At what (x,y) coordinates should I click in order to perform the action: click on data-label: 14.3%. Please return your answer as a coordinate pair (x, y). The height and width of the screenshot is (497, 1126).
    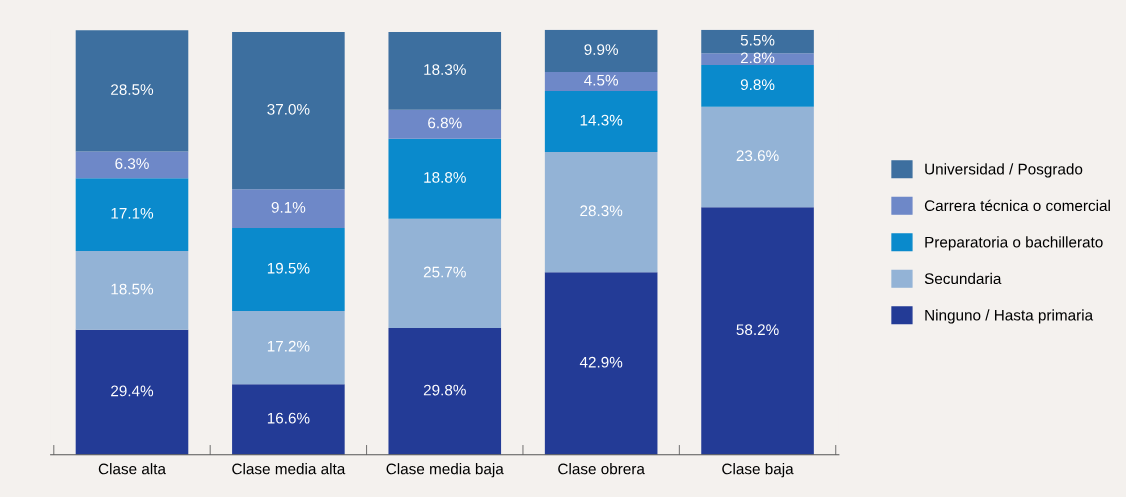
    Looking at the image, I should click on (601, 120).